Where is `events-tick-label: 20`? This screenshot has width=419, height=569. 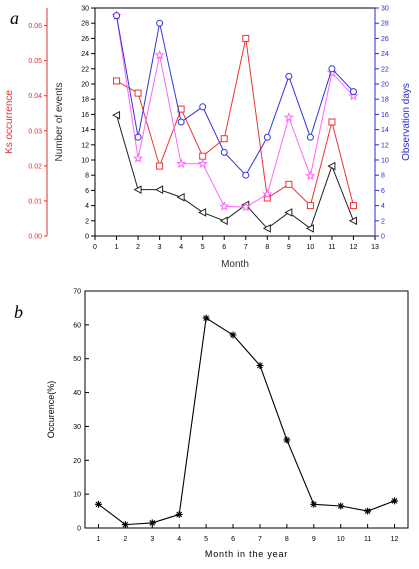 events-tick-label: 20 is located at coordinates (85, 85).